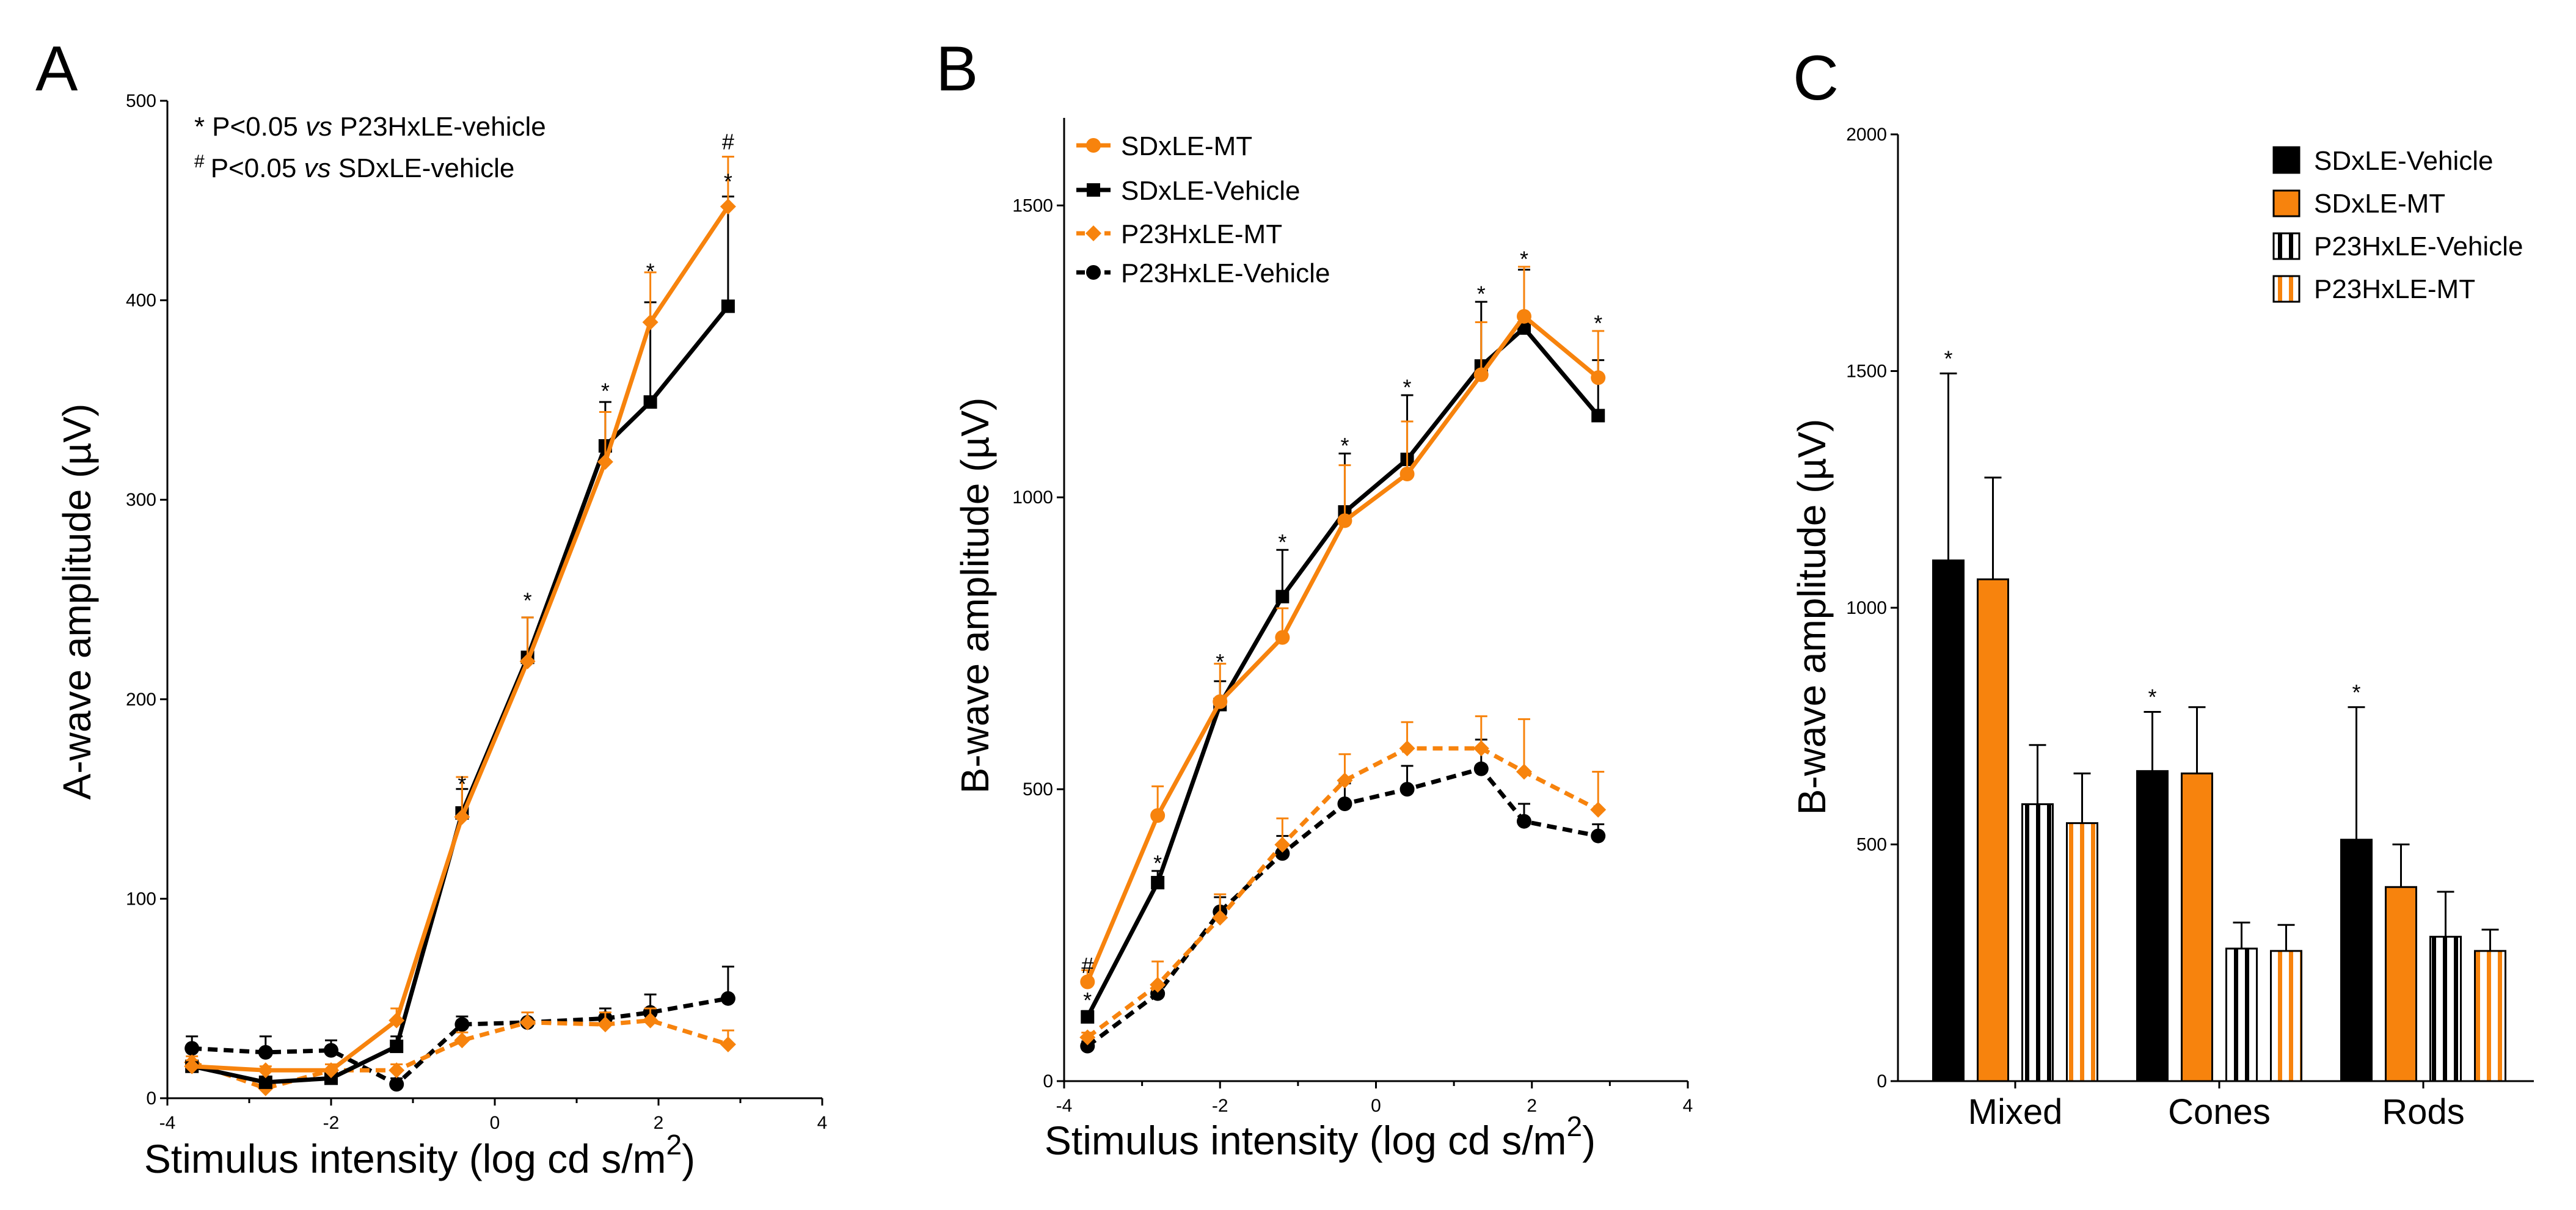 The height and width of the screenshot is (1210, 2576). Describe the element at coordinates (141, 500) in the screenshot. I see `y-tick-label: 300` at that location.